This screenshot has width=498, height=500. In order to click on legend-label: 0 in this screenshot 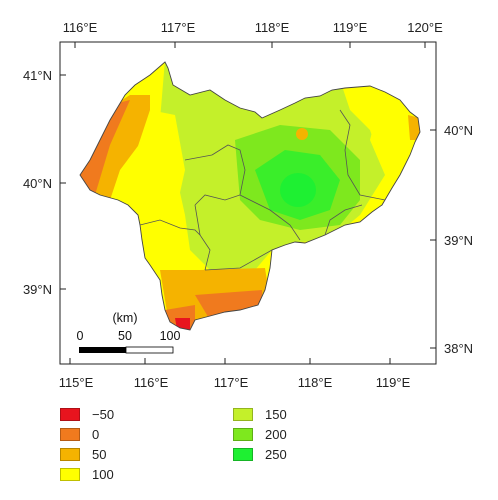, I will do `click(96, 434)`.